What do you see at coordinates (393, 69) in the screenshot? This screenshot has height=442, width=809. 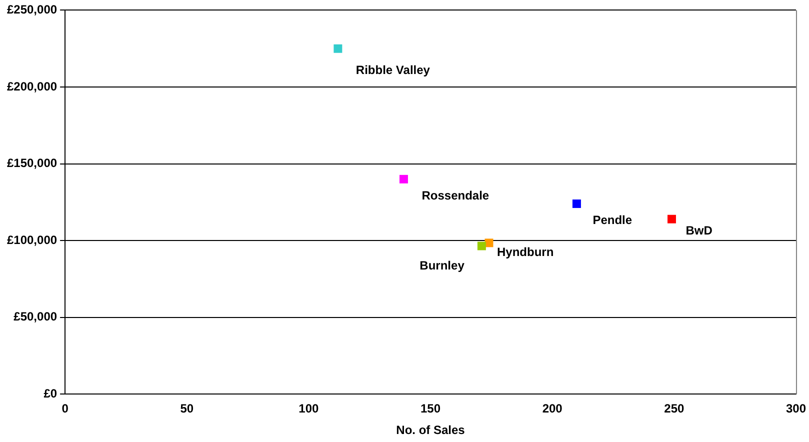 I see `series-label: Ribble Valley` at bounding box center [393, 69].